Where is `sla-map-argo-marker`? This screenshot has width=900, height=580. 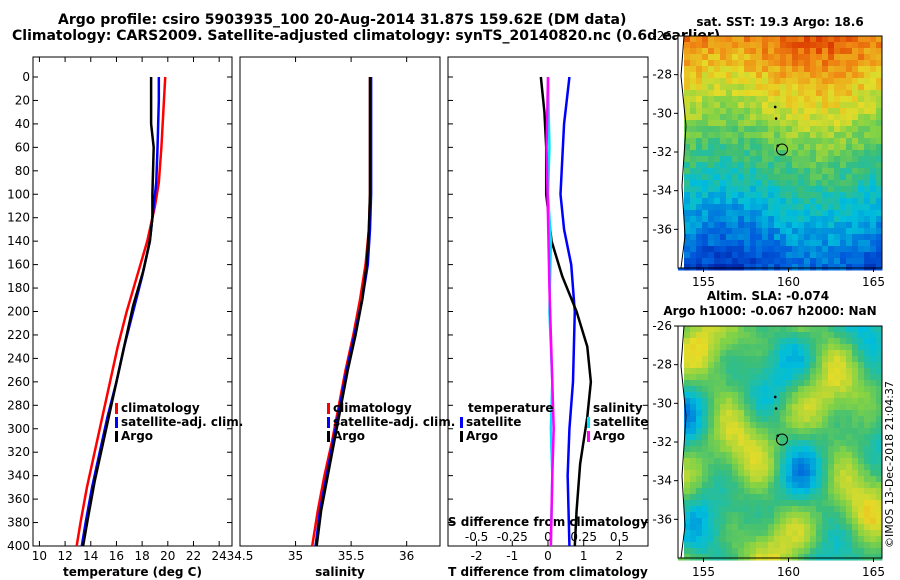
sla-map-argo-marker is located at coordinates (782, 439).